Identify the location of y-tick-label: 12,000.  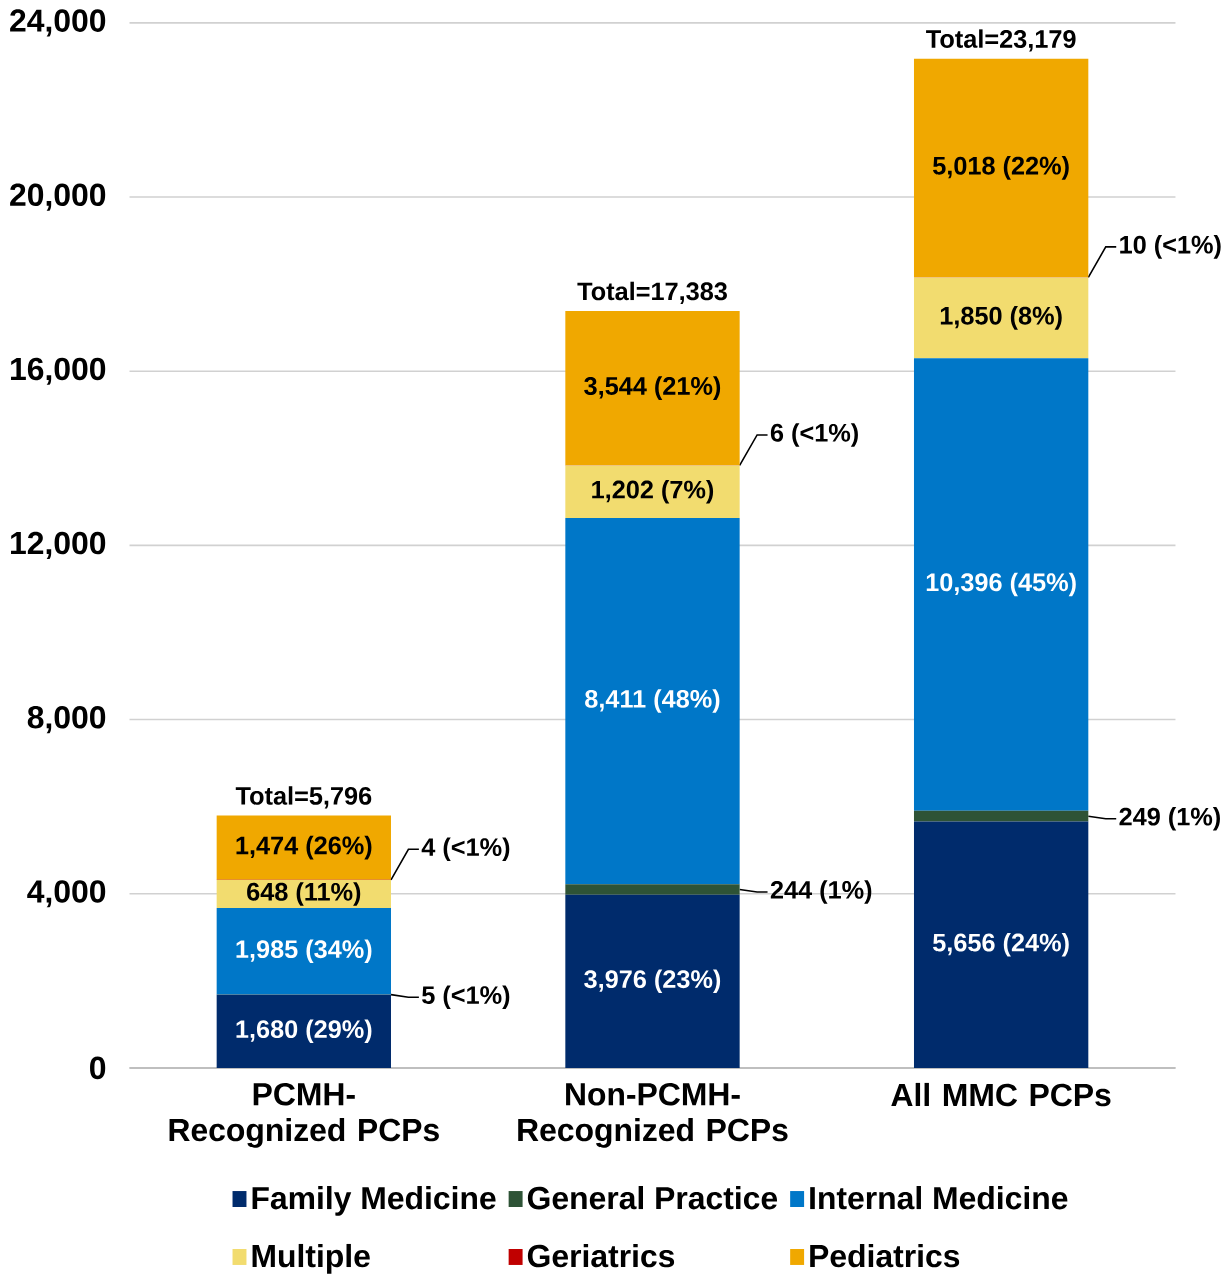
(58, 545).